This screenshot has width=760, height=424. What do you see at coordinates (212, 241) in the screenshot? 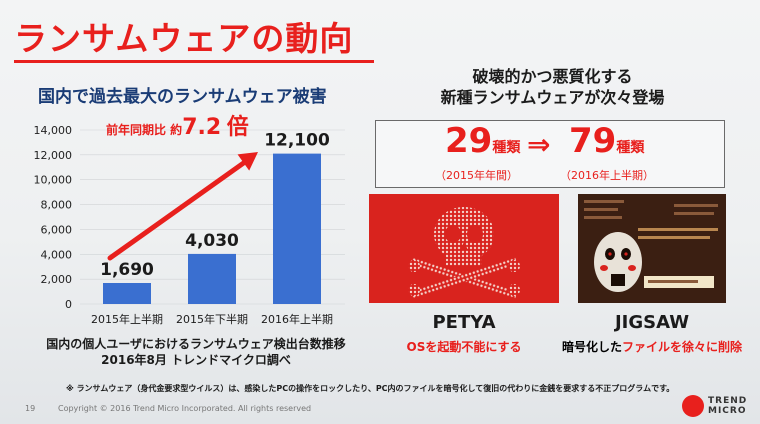
I see `bar-value-label: 4,030` at bounding box center [212, 241].